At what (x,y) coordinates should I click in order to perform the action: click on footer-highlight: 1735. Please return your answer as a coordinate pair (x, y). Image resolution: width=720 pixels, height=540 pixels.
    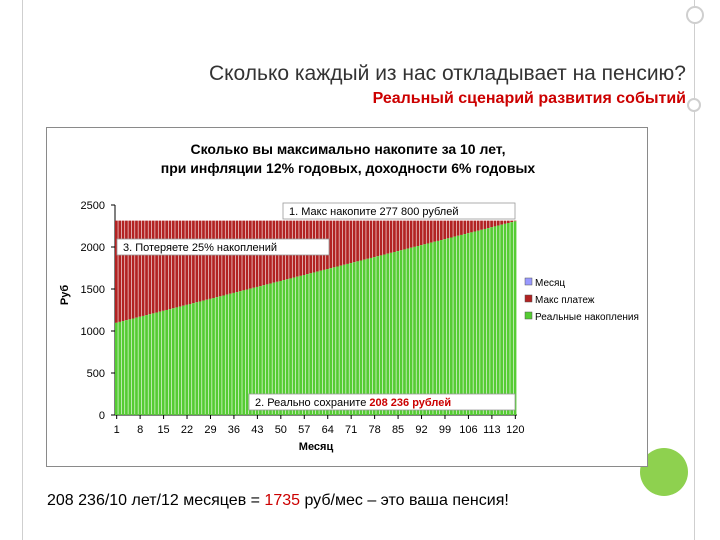
    Looking at the image, I should click on (282, 500).